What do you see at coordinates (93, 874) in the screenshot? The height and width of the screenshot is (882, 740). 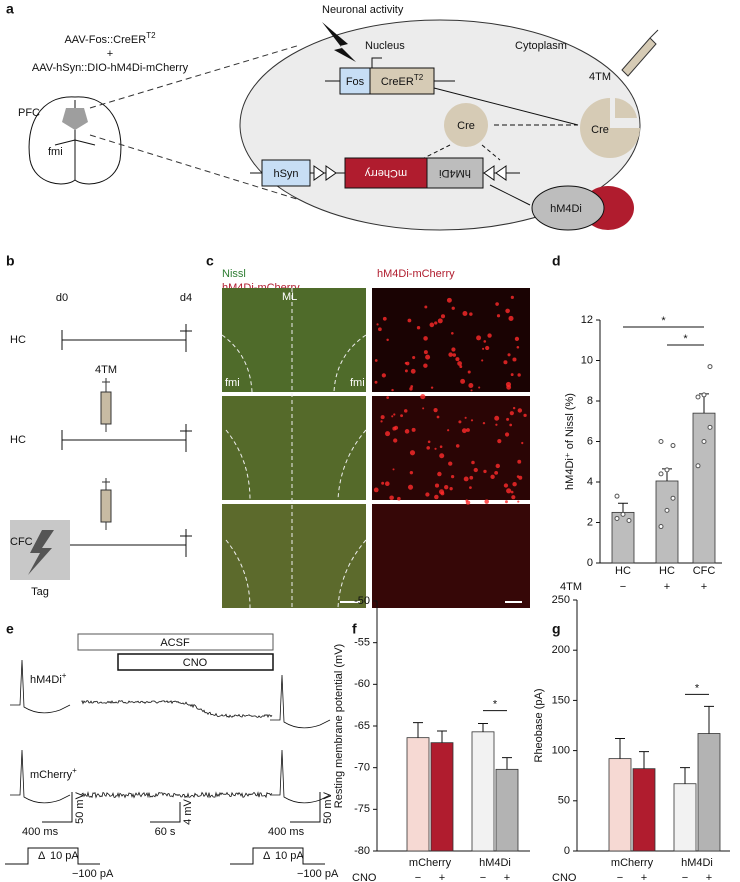 I see `step: −100 pA` at bounding box center [93, 874].